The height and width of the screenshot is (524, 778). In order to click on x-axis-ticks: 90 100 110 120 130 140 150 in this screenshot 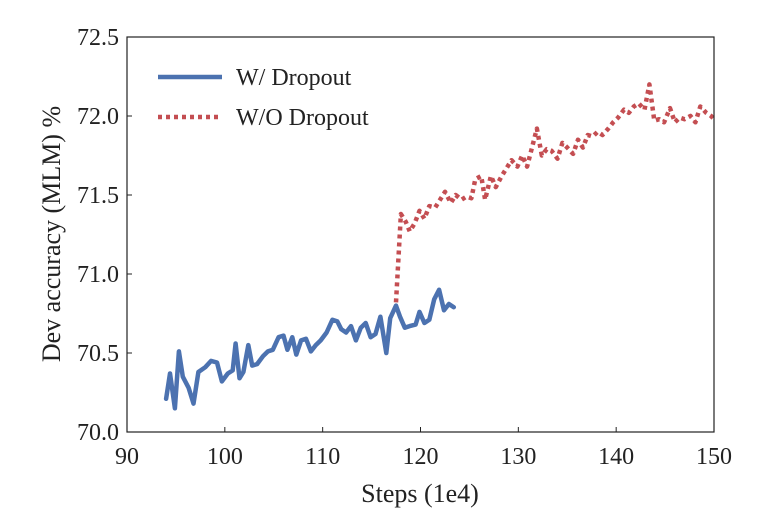, I will do `click(423, 448)`.